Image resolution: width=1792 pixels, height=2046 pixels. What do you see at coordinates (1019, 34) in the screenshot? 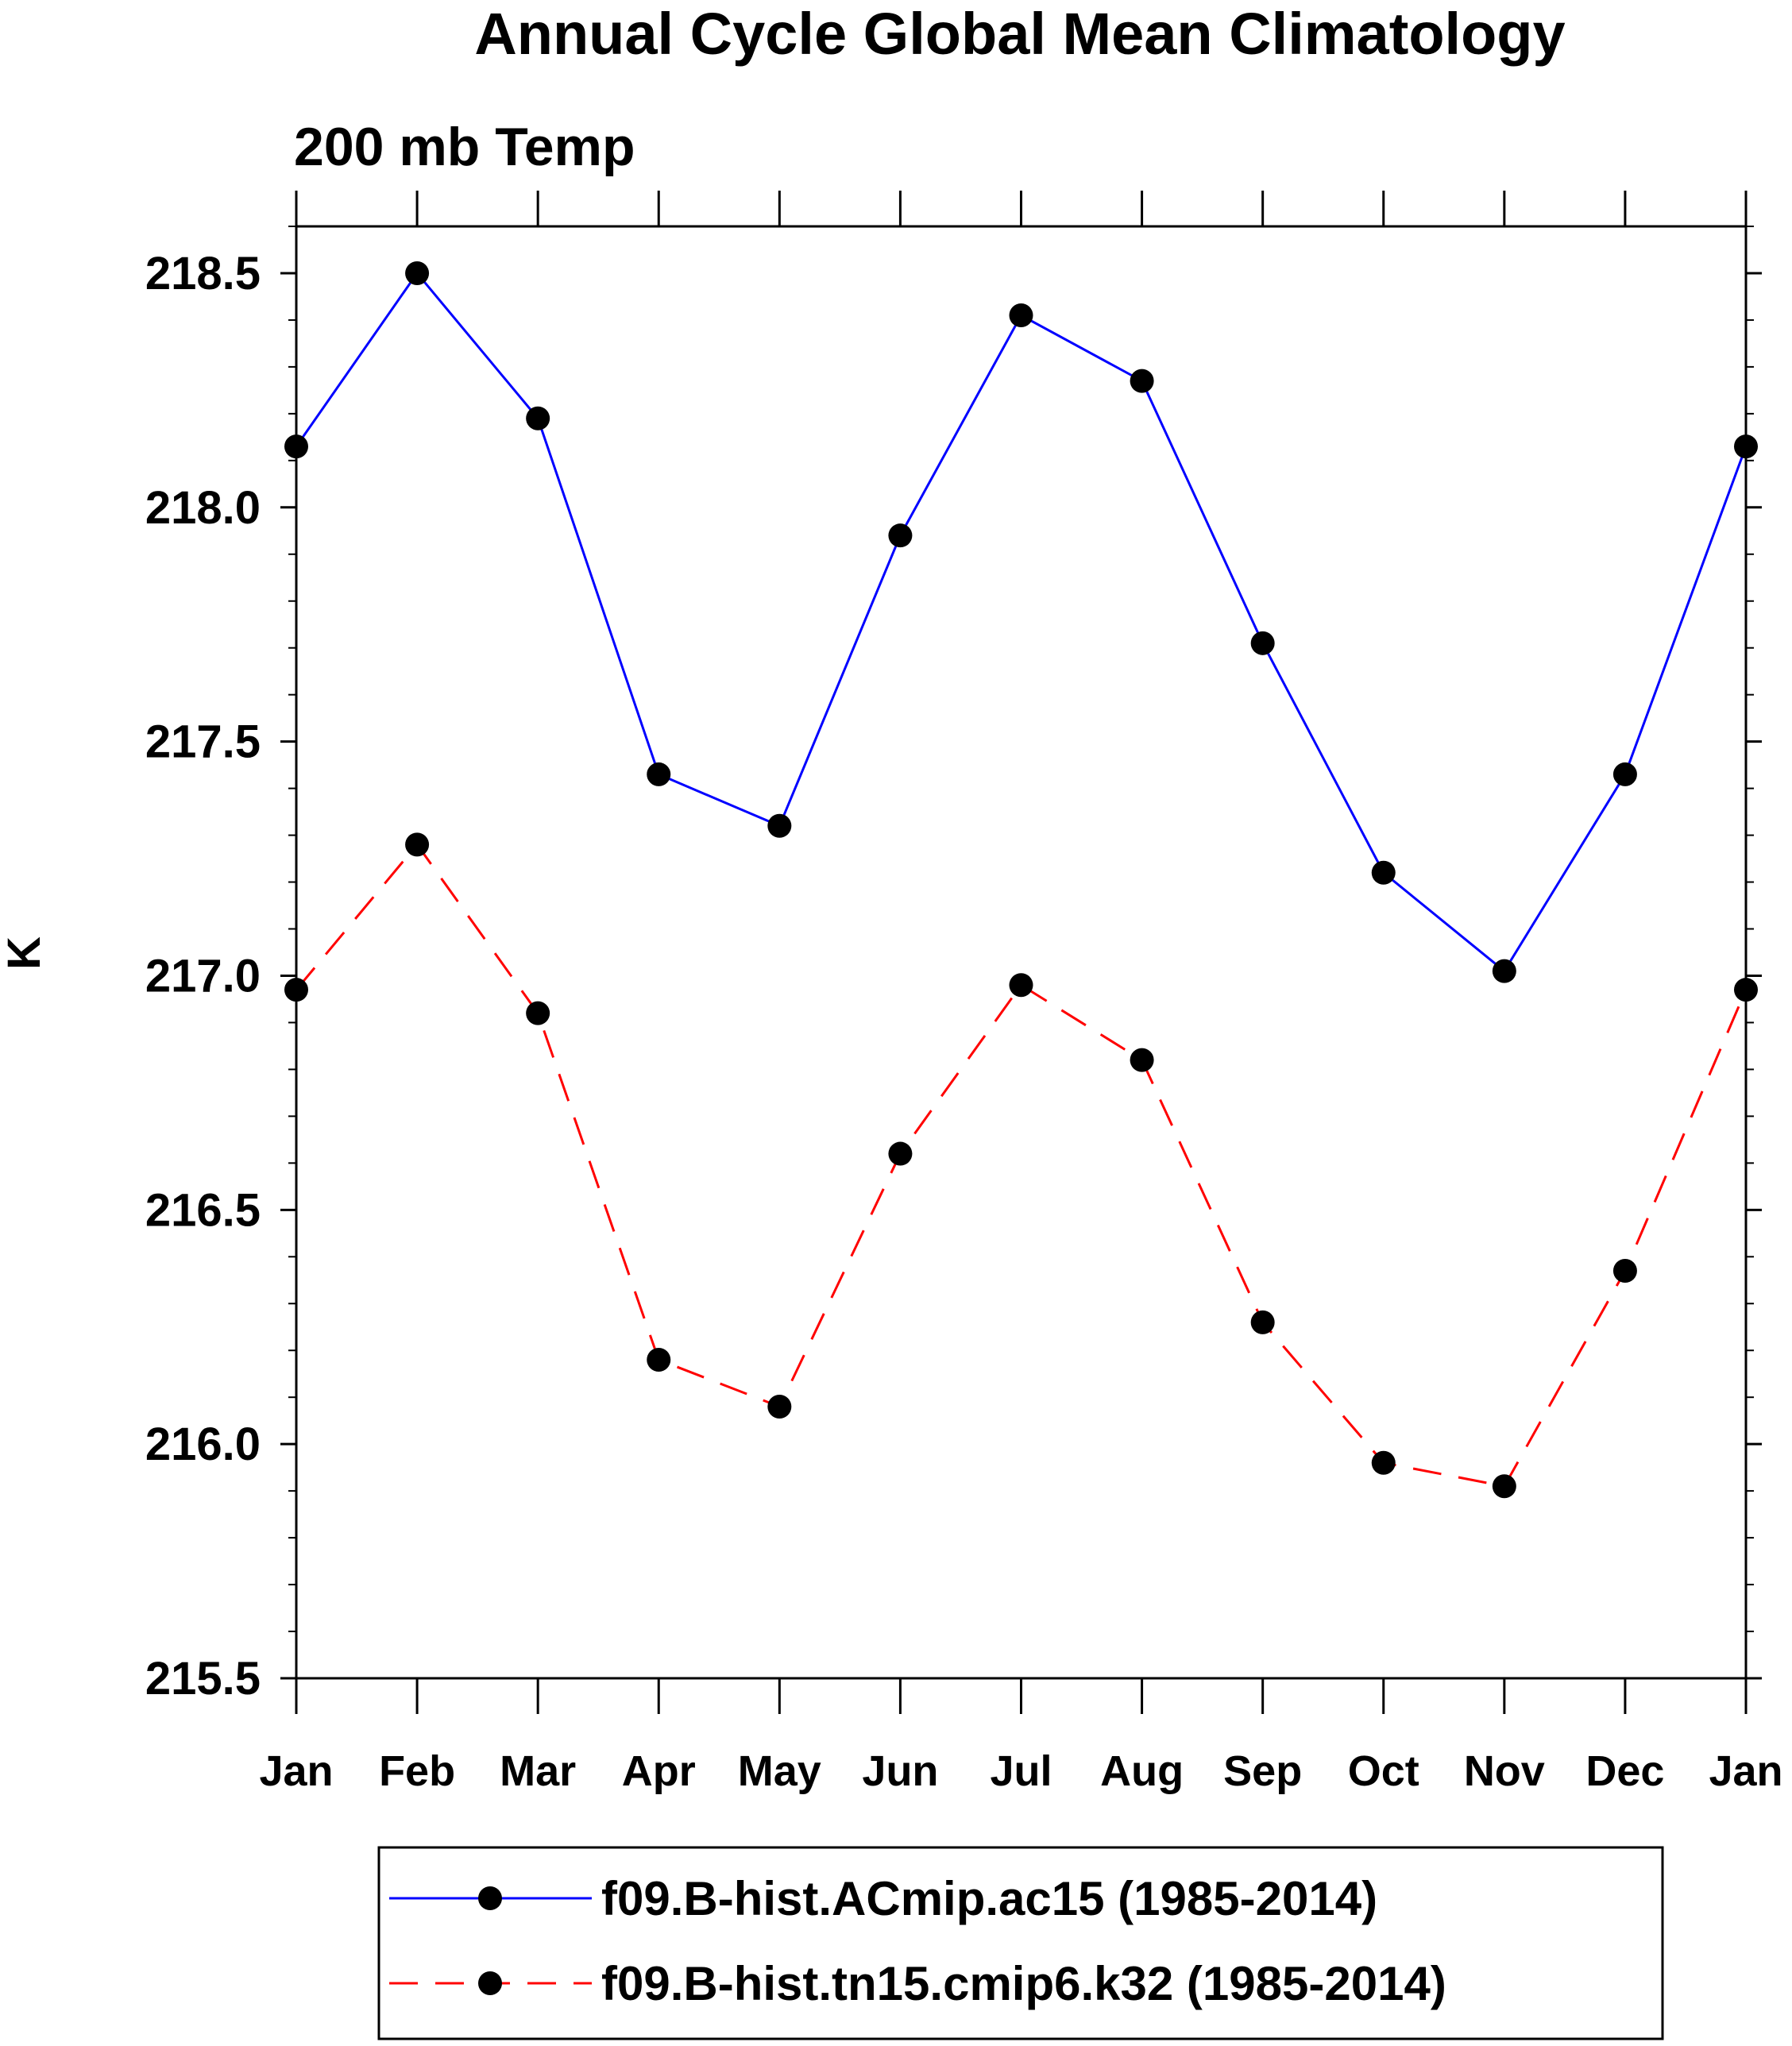
I see `chart-title: Annual Cycle Global Mean Climatology` at bounding box center [1019, 34].